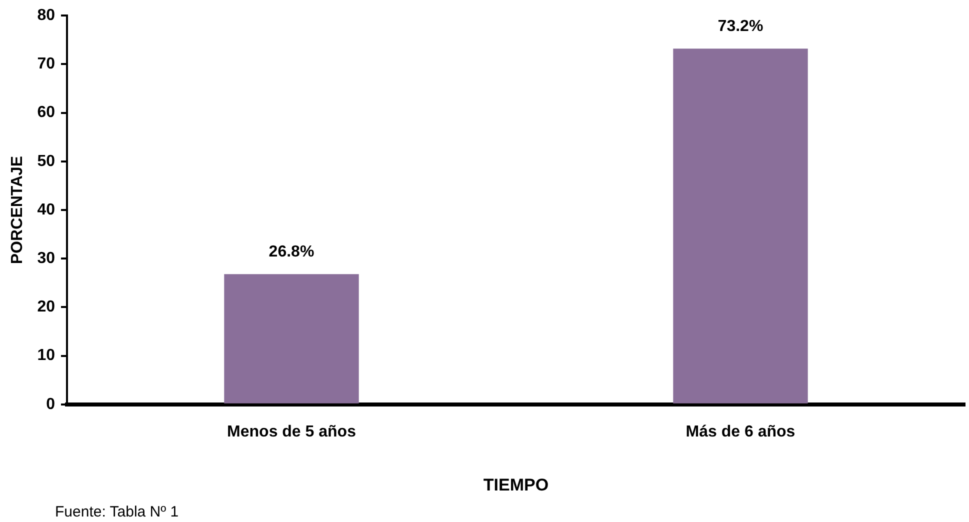 The width and height of the screenshot is (969, 522). I want to click on y-tick-label: 50, so click(46, 161).